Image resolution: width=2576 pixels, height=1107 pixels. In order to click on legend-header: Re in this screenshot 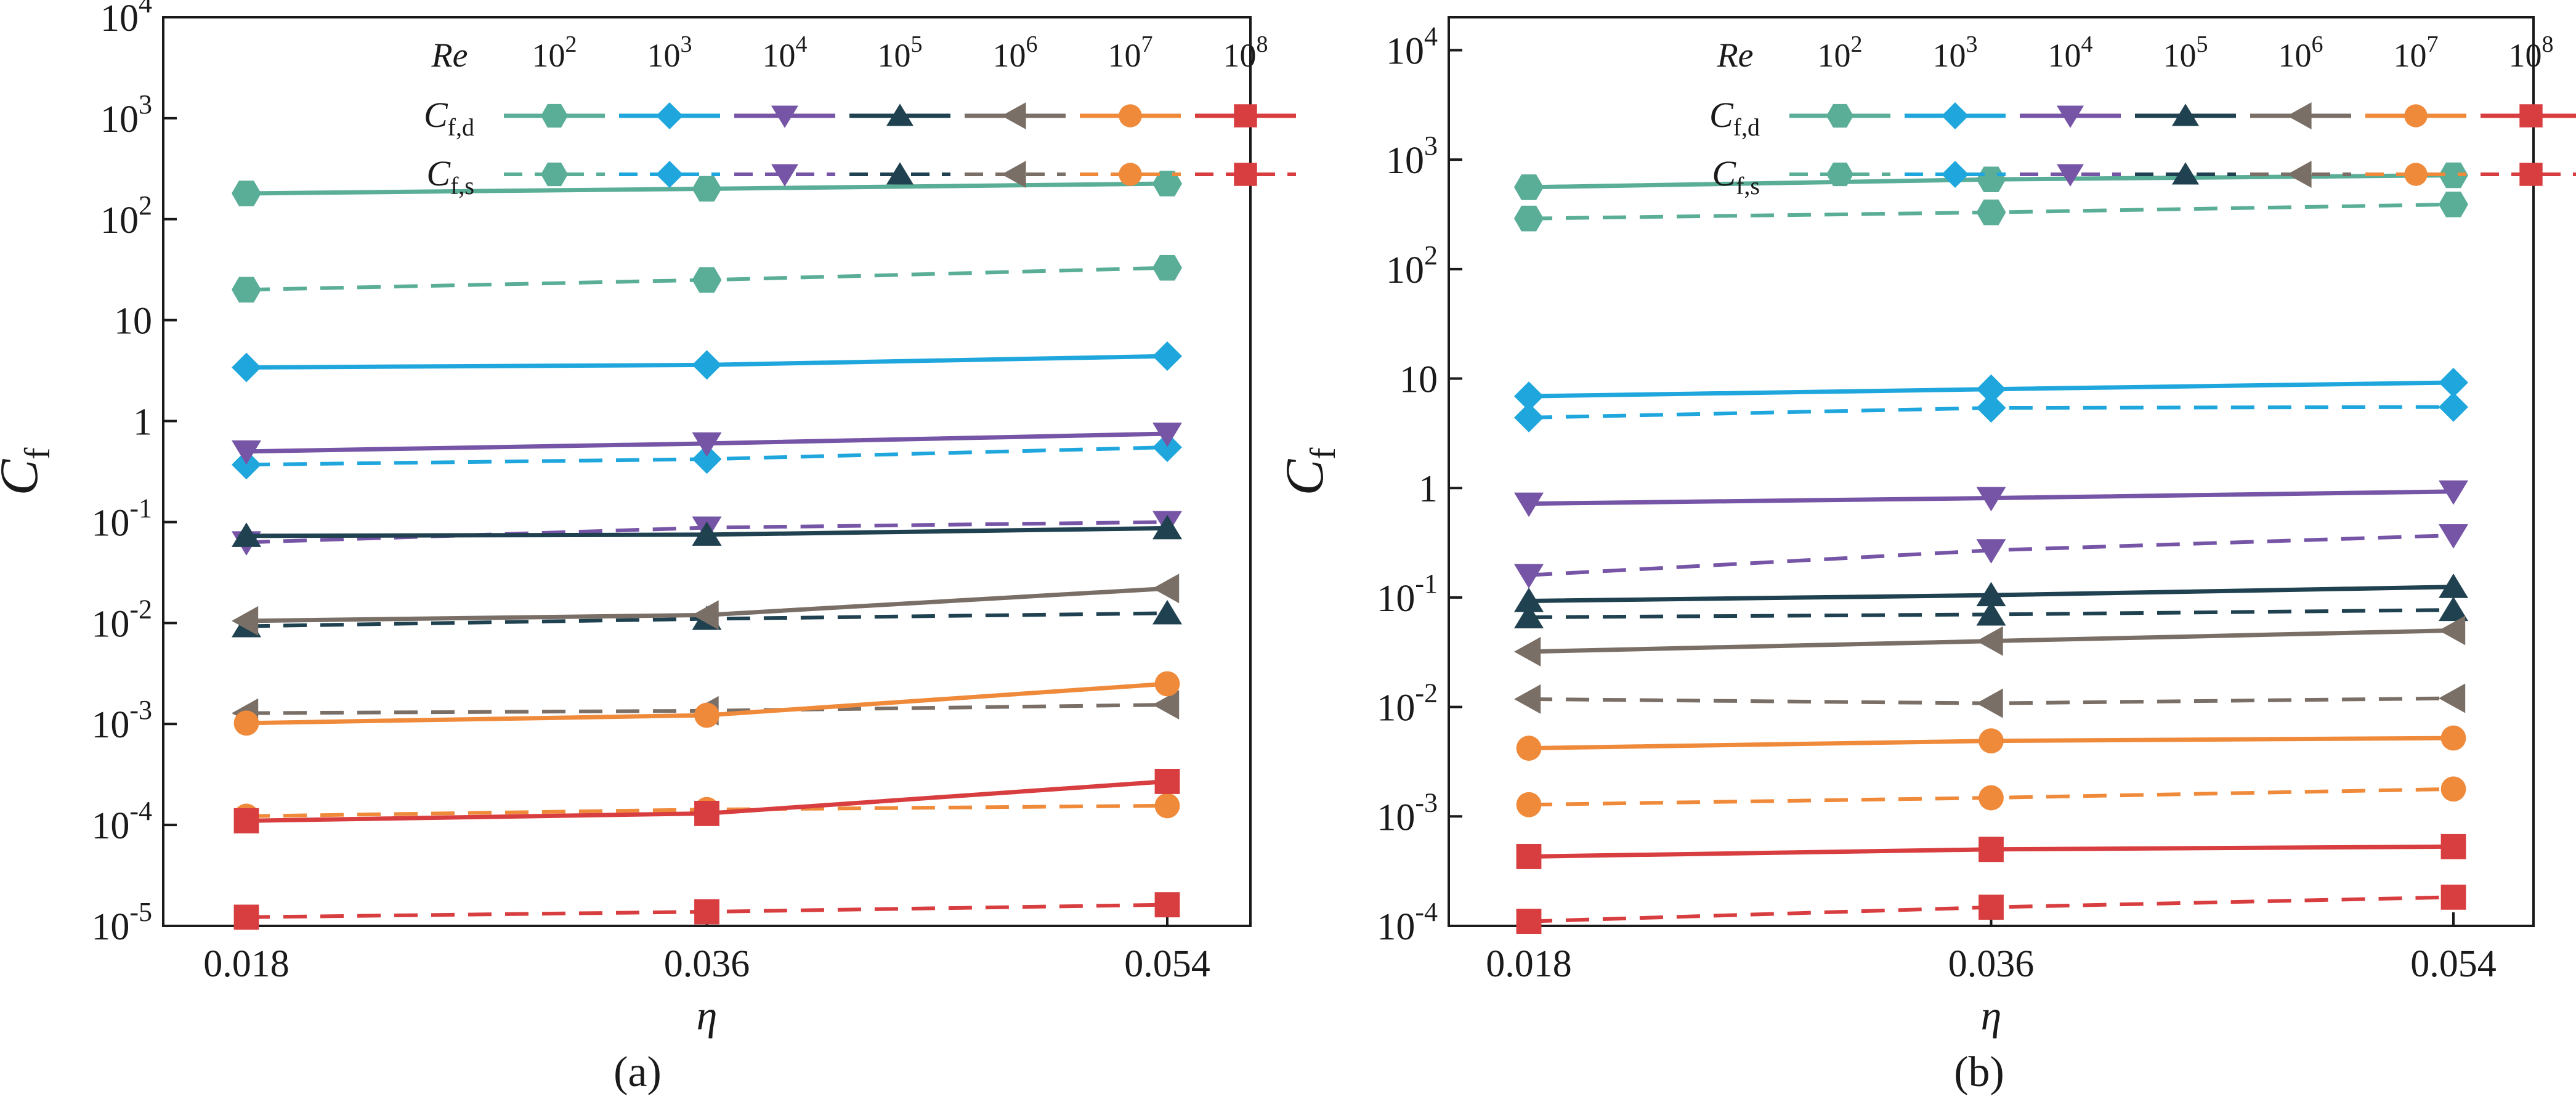, I will do `click(1735, 55)`.